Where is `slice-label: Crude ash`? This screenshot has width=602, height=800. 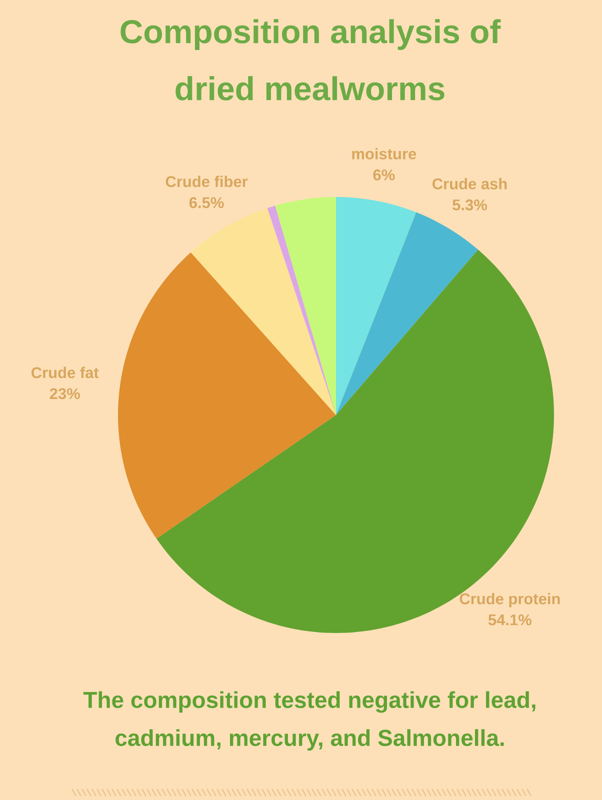
slice-label: Crude ash is located at coordinates (469, 184).